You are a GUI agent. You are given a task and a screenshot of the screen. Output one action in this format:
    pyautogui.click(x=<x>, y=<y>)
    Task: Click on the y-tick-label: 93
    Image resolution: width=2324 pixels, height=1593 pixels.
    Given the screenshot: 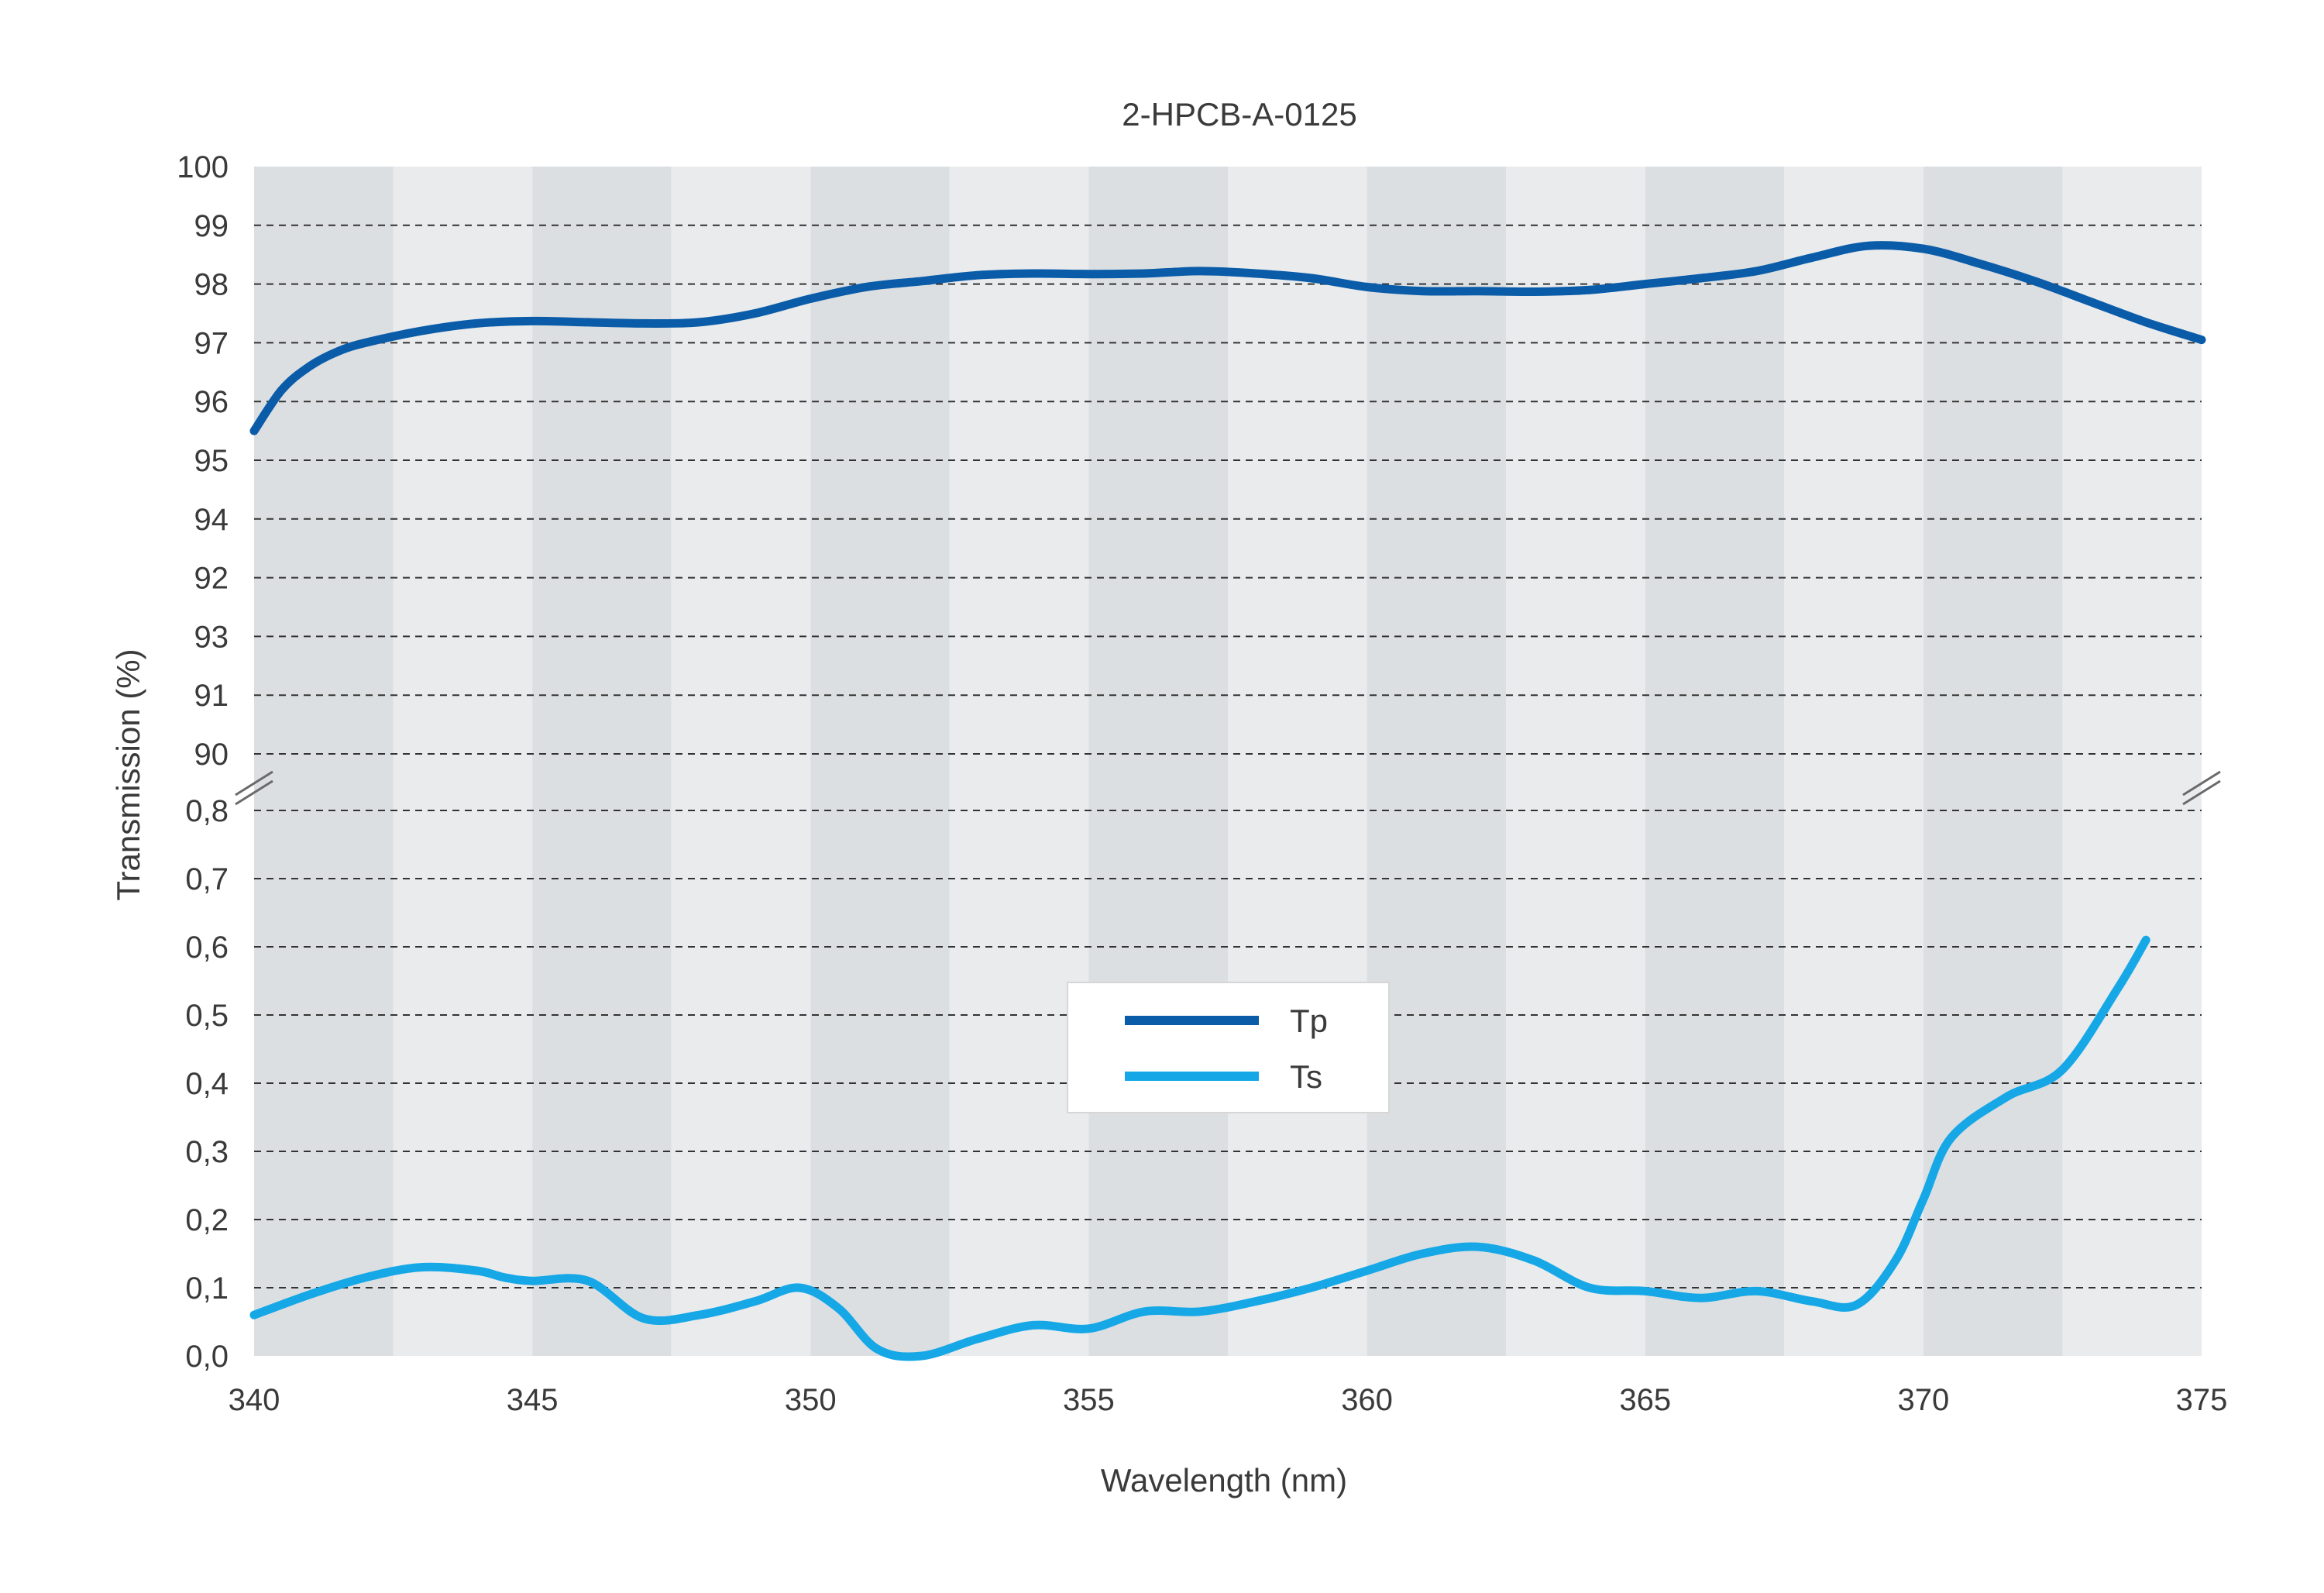 What is the action you would take?
    pyautogui.click(x=211, y=637)
    